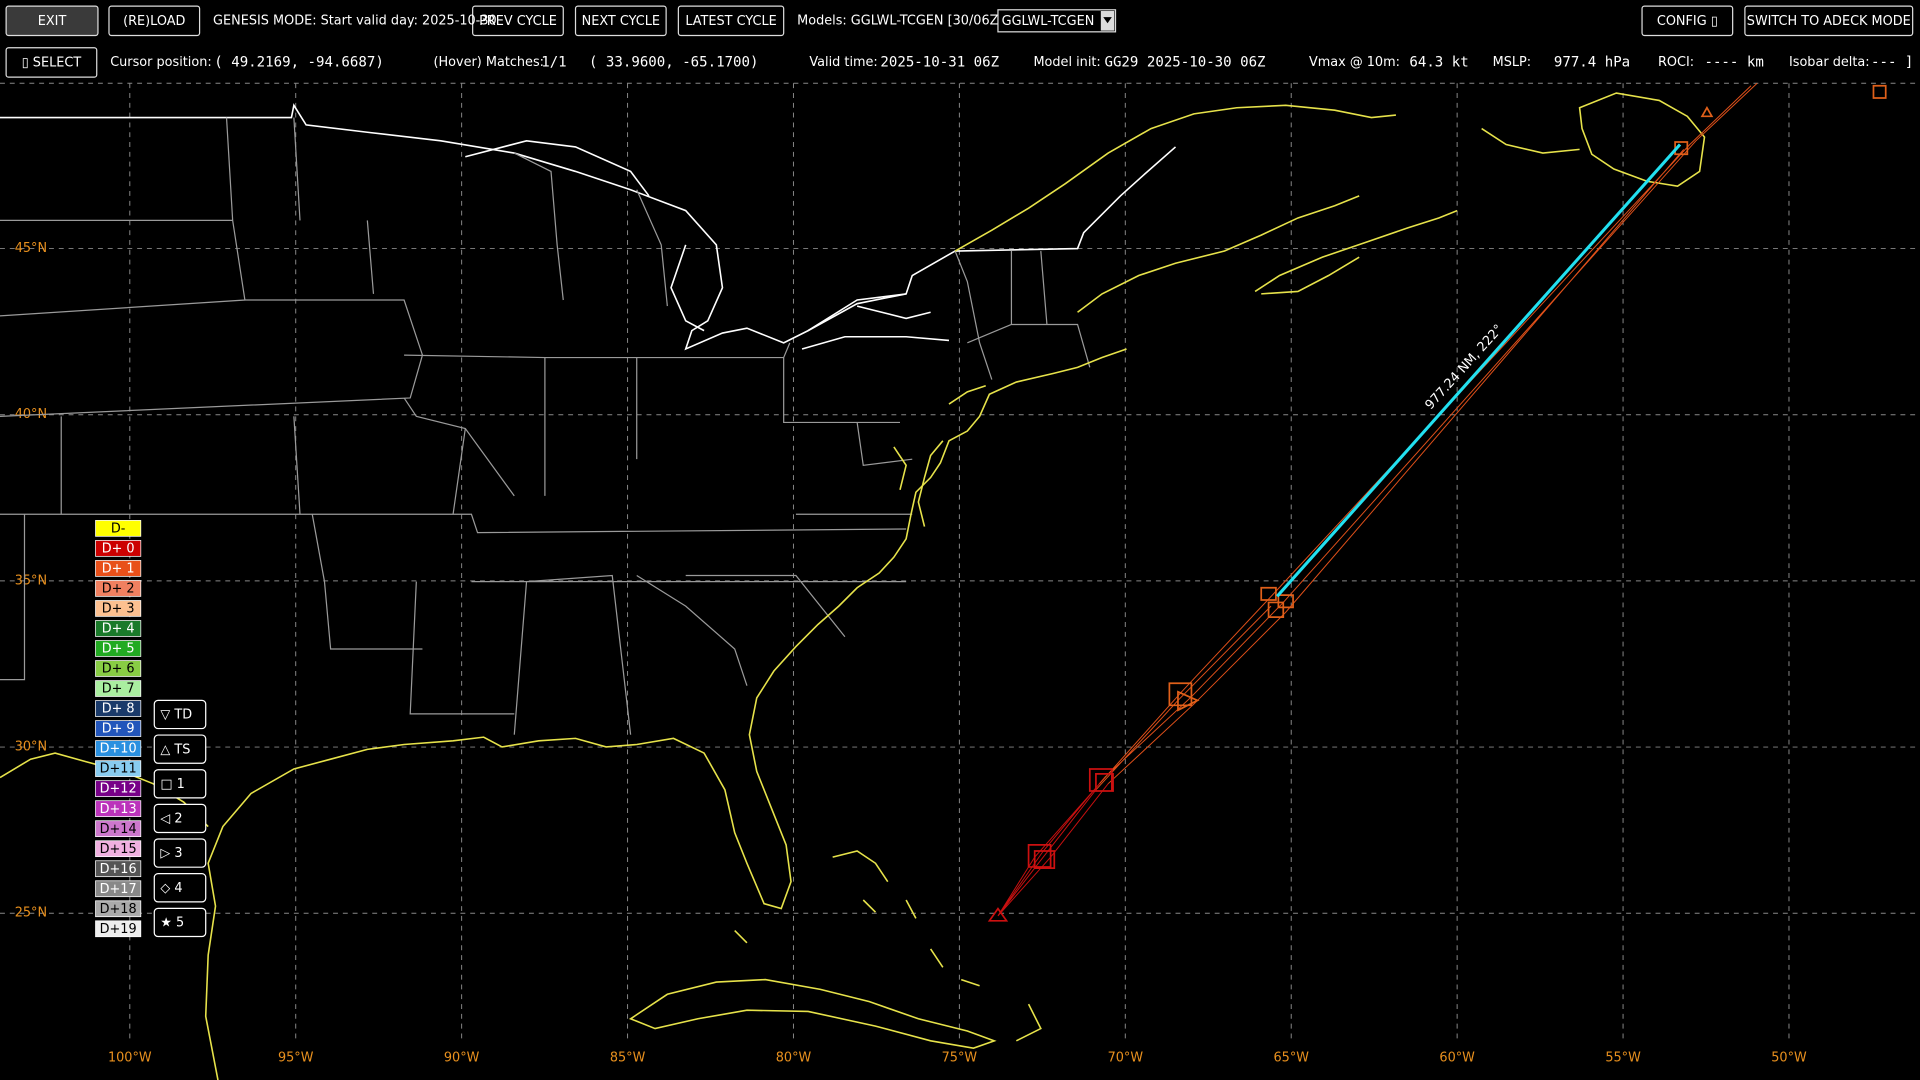 This screenshot has height=1080, width=1920. I want to click on day-legend-item: D+10, so click(118, 748).